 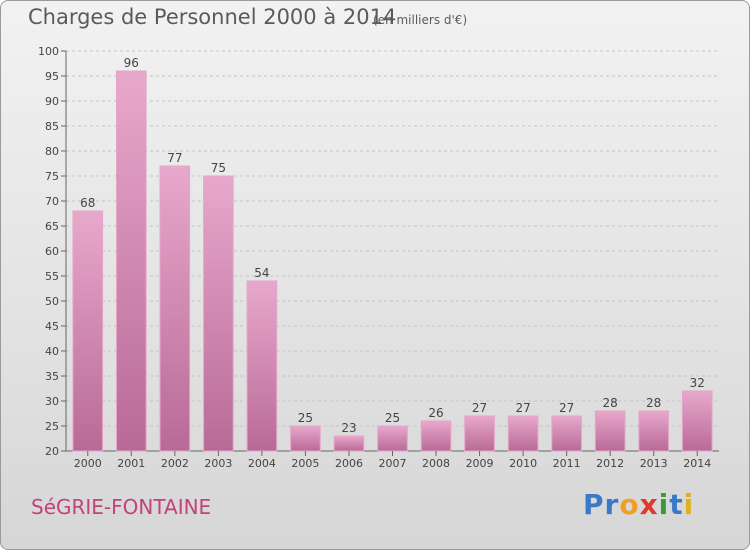 What do you see at coordinates (131, 463) in the screenshot?
I see `x-tick-label: 2001` at bounding box center [131, 463].